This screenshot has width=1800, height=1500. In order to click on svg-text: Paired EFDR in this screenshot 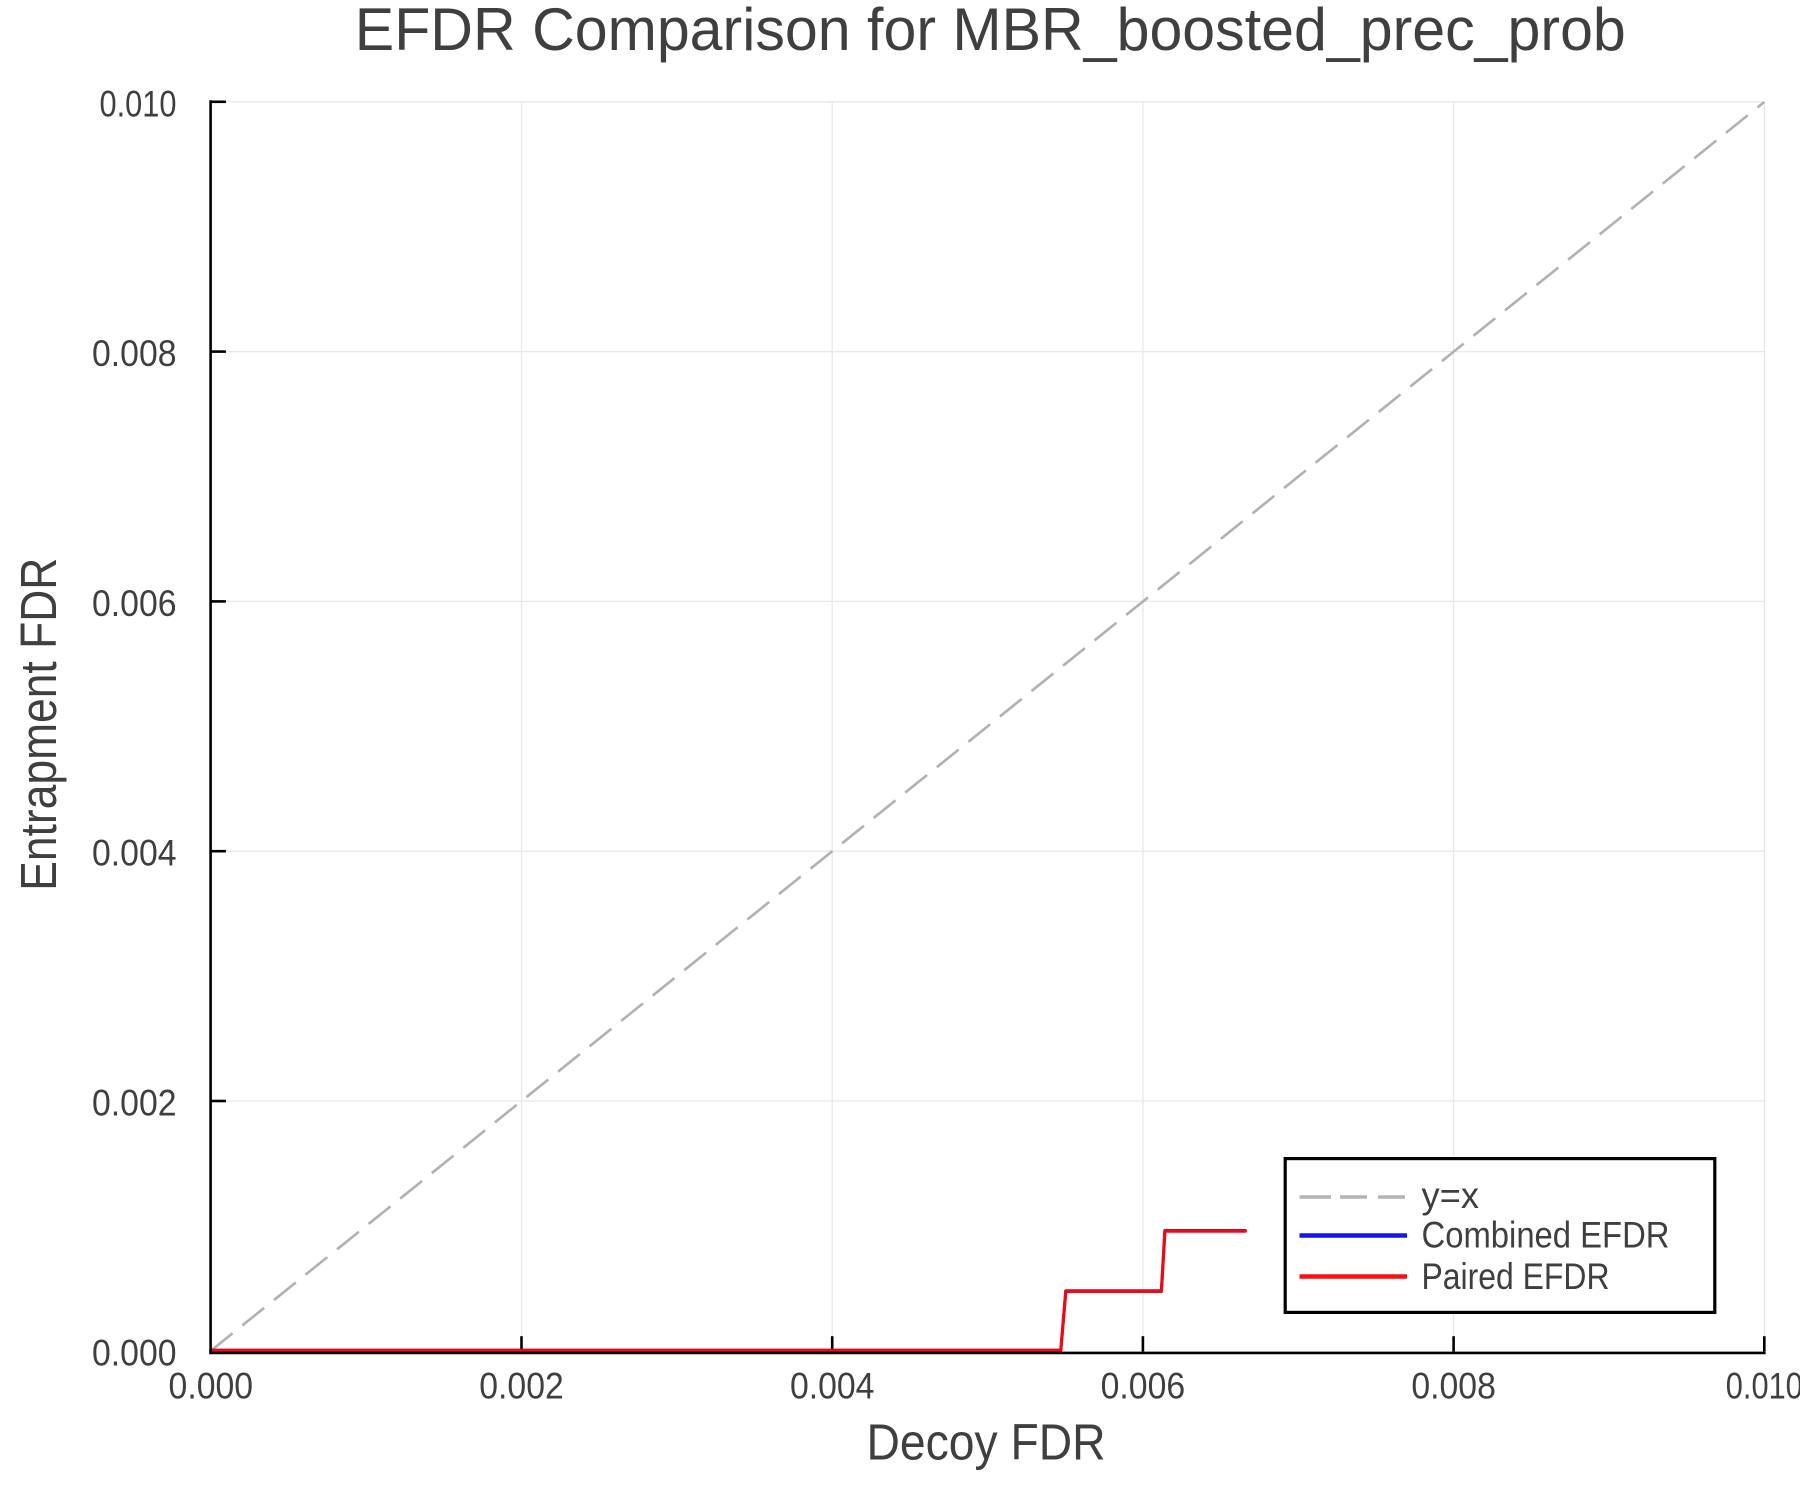, I will do `click(1516, 1276)`.